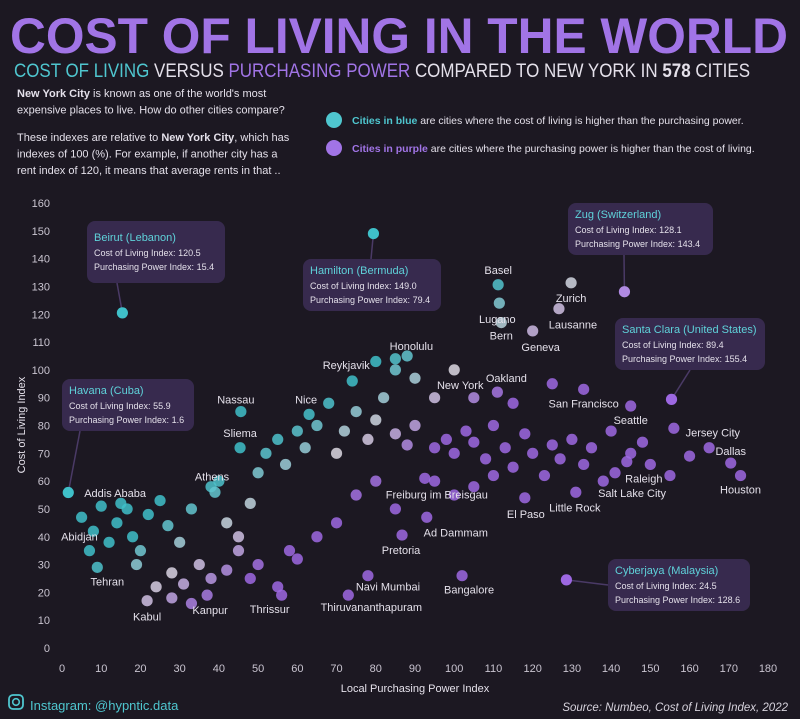 This screenshot has width=800, height=719. What do you see at coordinates (81, 71) in the screenshot?
I see `subtitle-part: COST OF LIVING` at bounding box center [81, 71].